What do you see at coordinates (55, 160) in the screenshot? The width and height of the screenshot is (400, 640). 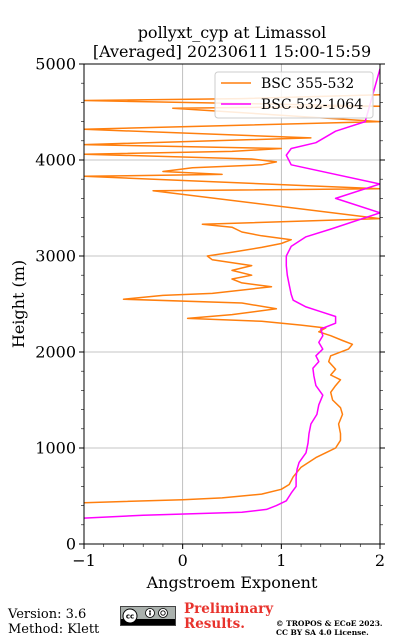 I see `y-tick-label: 4000` at bounding box center [55, 160].